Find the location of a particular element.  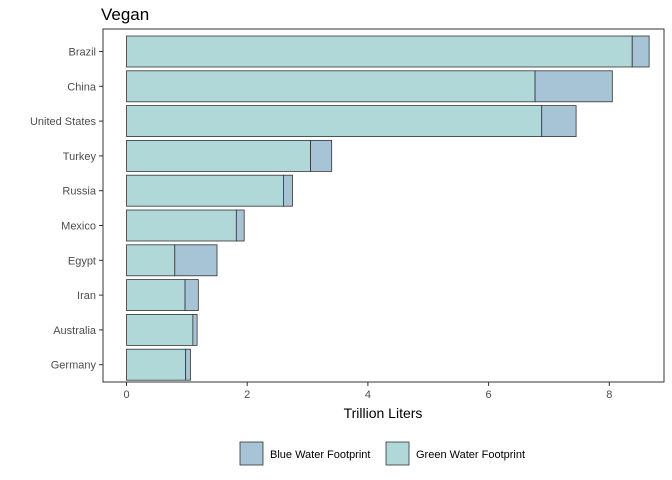

x-tick-label: 6 is located at coordinates (489, 395).